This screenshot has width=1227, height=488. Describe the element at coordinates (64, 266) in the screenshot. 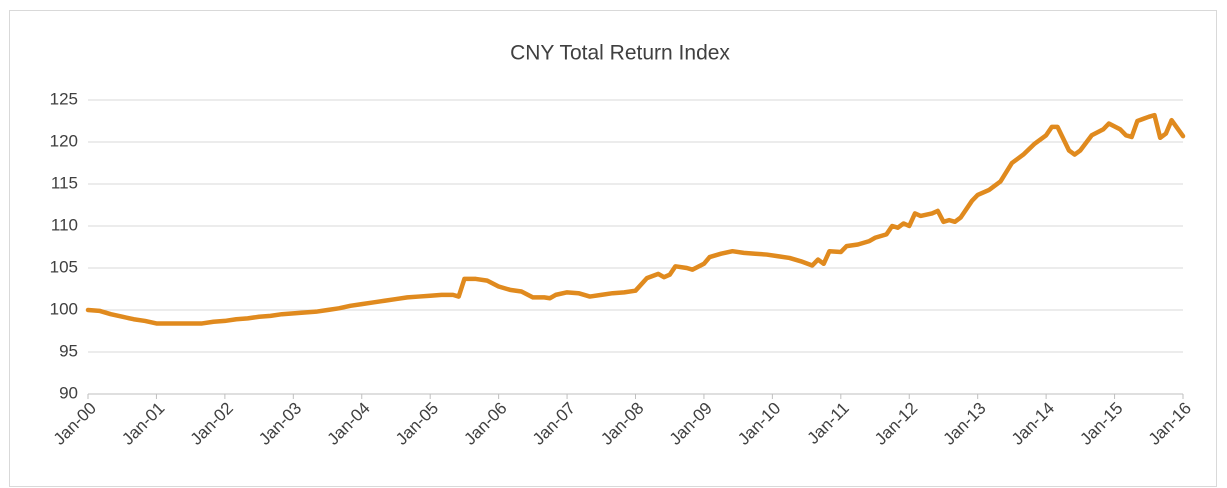

I see `y-tick-label: 105` at that location.